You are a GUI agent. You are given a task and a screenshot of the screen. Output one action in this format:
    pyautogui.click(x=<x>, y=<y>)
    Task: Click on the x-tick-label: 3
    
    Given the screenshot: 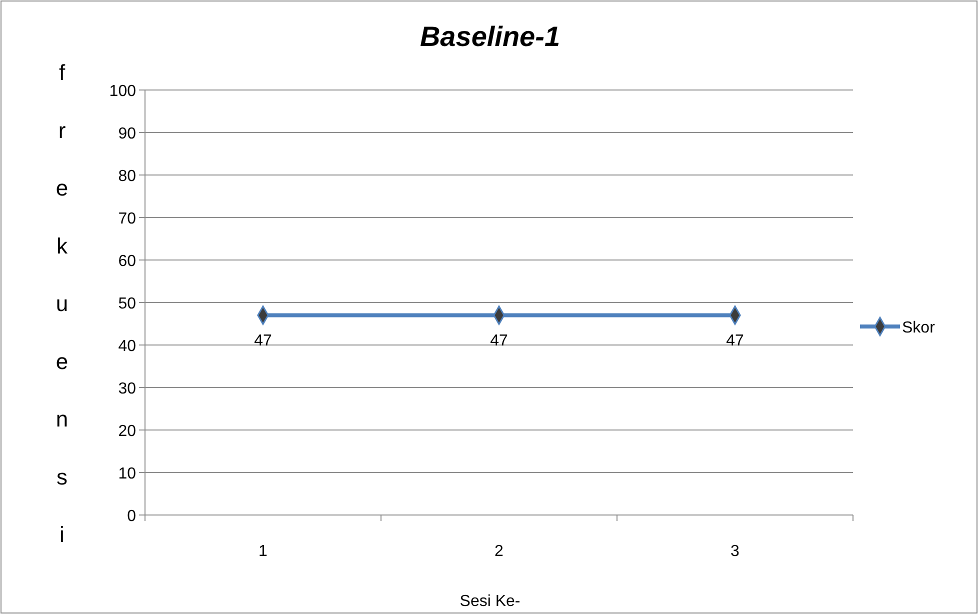 What is the action you would take?
    pyautogui.click(x=735, y=551)
    